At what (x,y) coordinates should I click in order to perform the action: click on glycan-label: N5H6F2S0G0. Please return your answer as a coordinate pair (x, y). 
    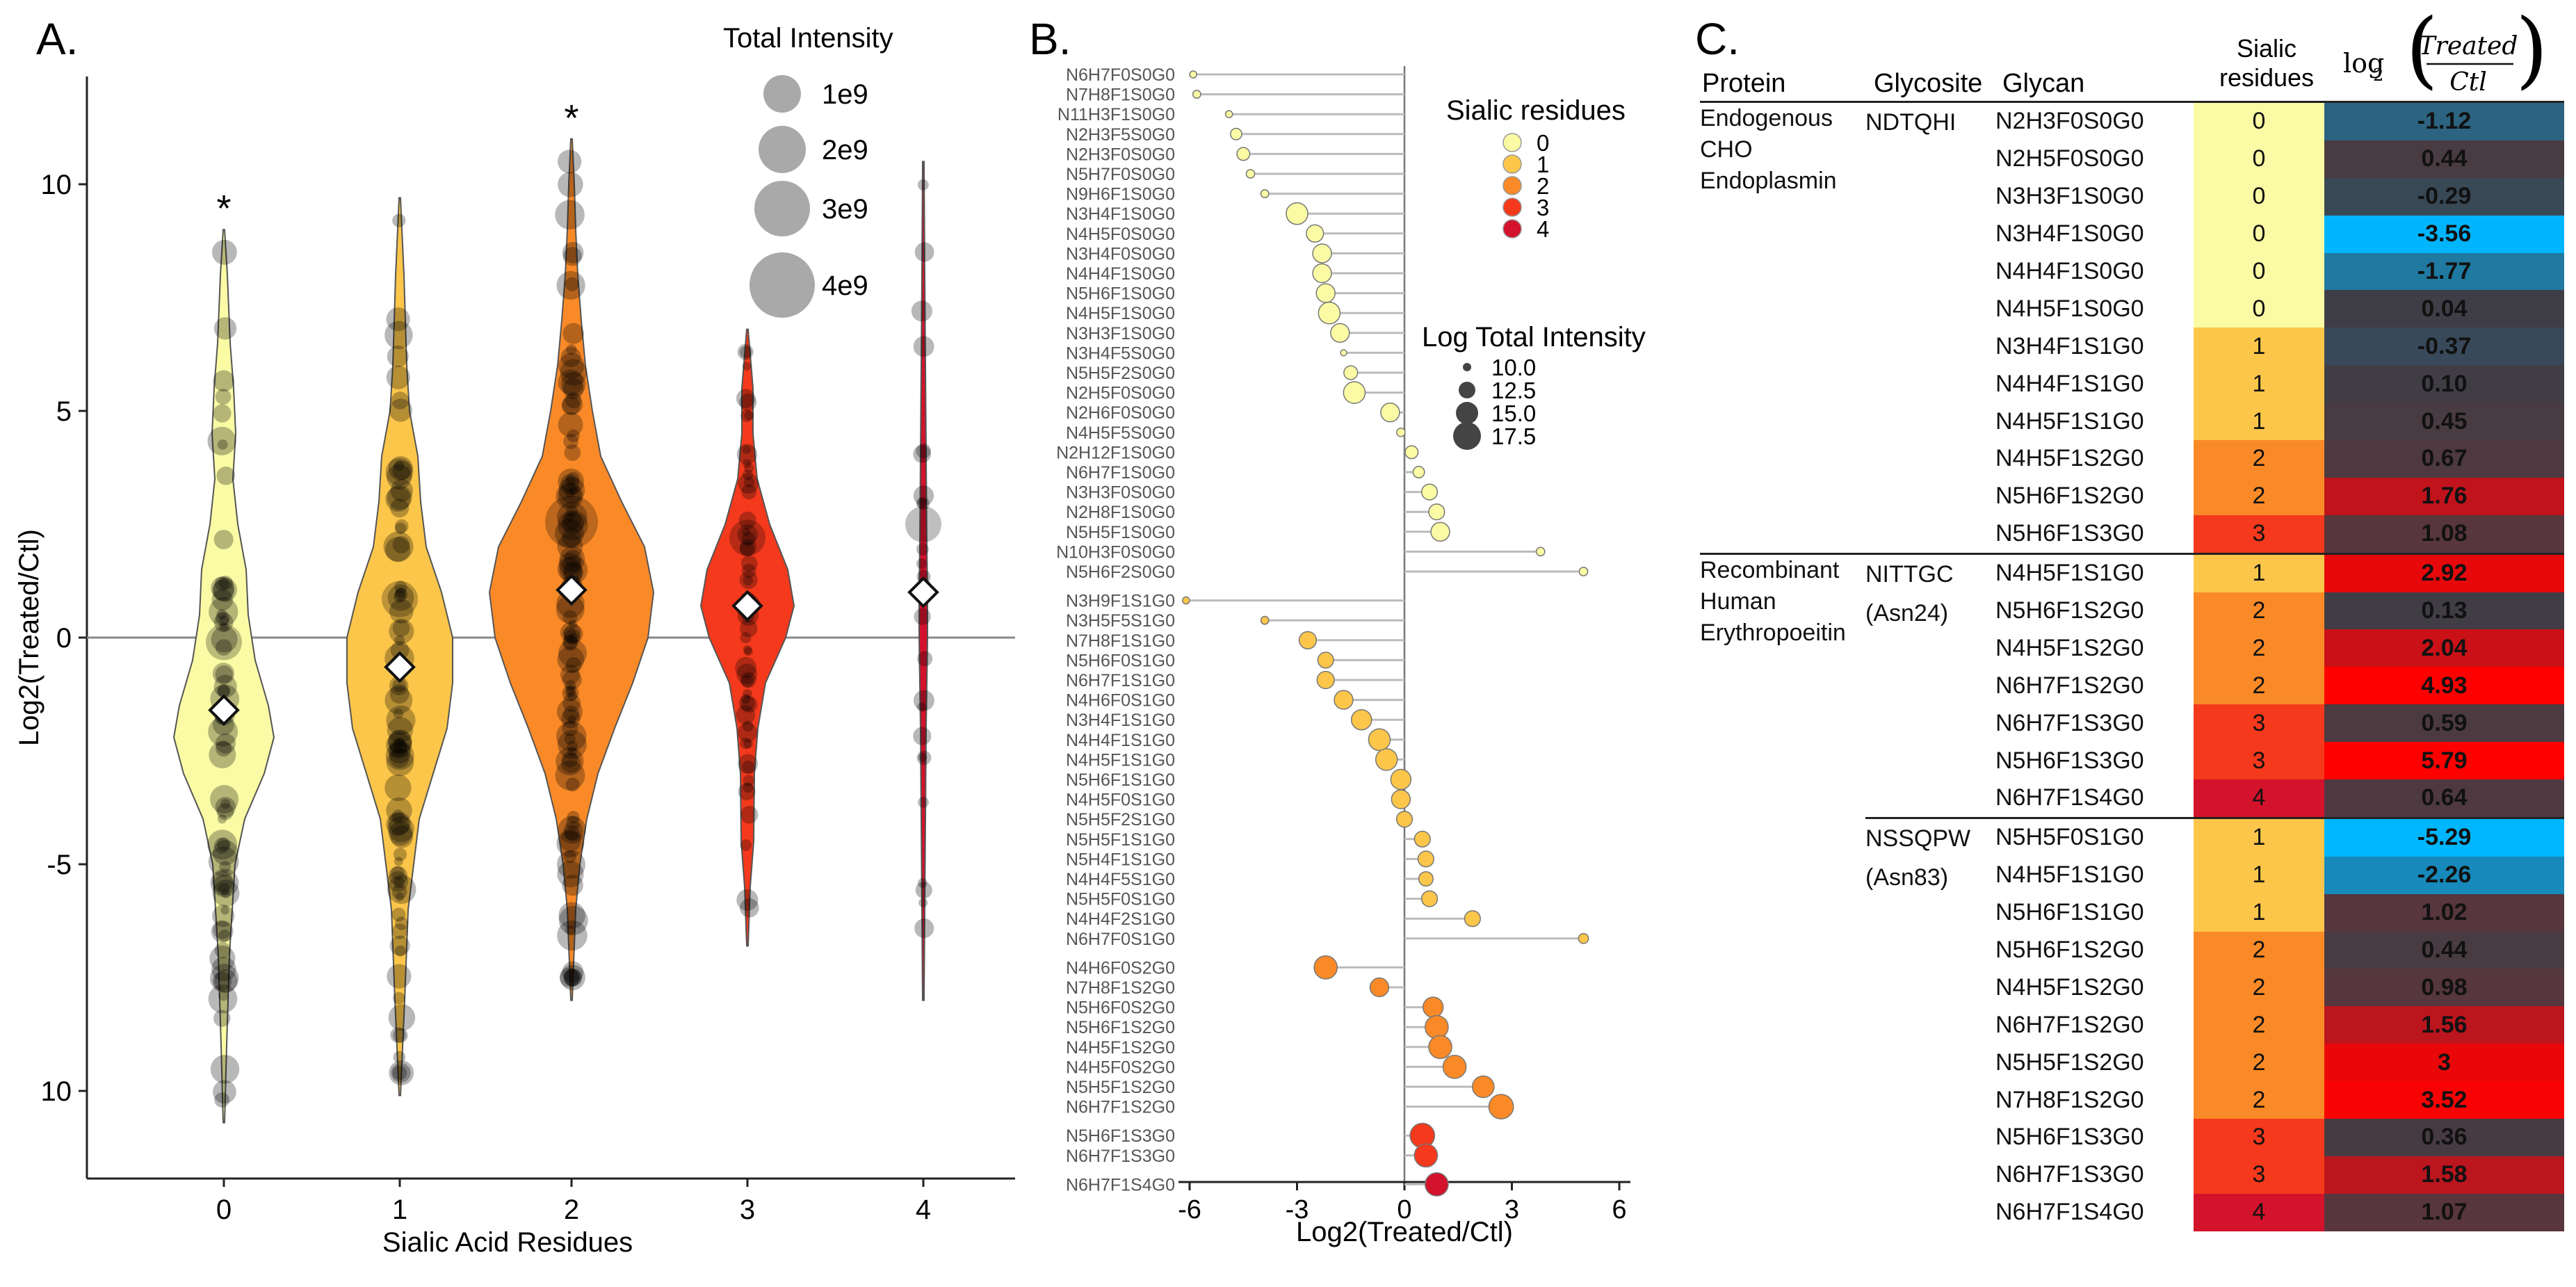
    Looking at the image, I should click on (1120, 572).